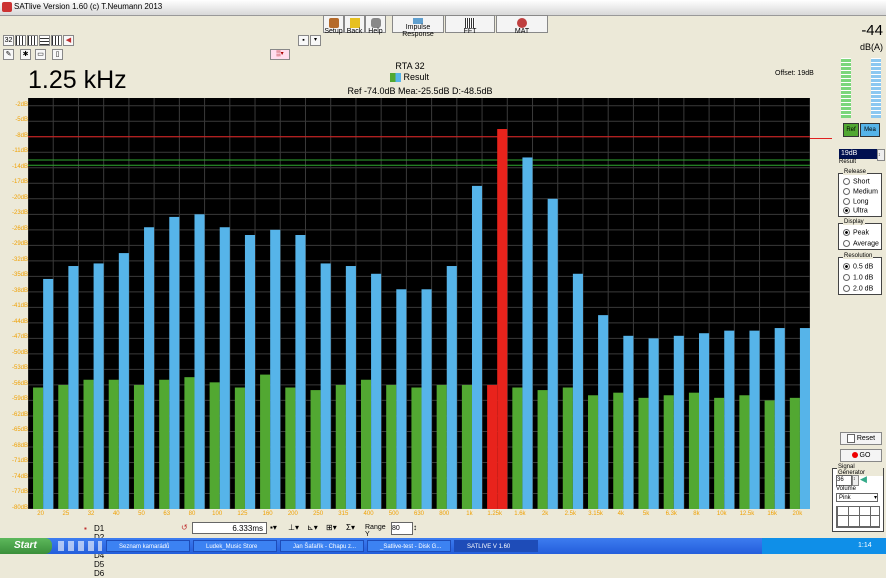  Describe the element at coordinates (99, 537) in the screenshot. I see `d2-button: D2` at that location.